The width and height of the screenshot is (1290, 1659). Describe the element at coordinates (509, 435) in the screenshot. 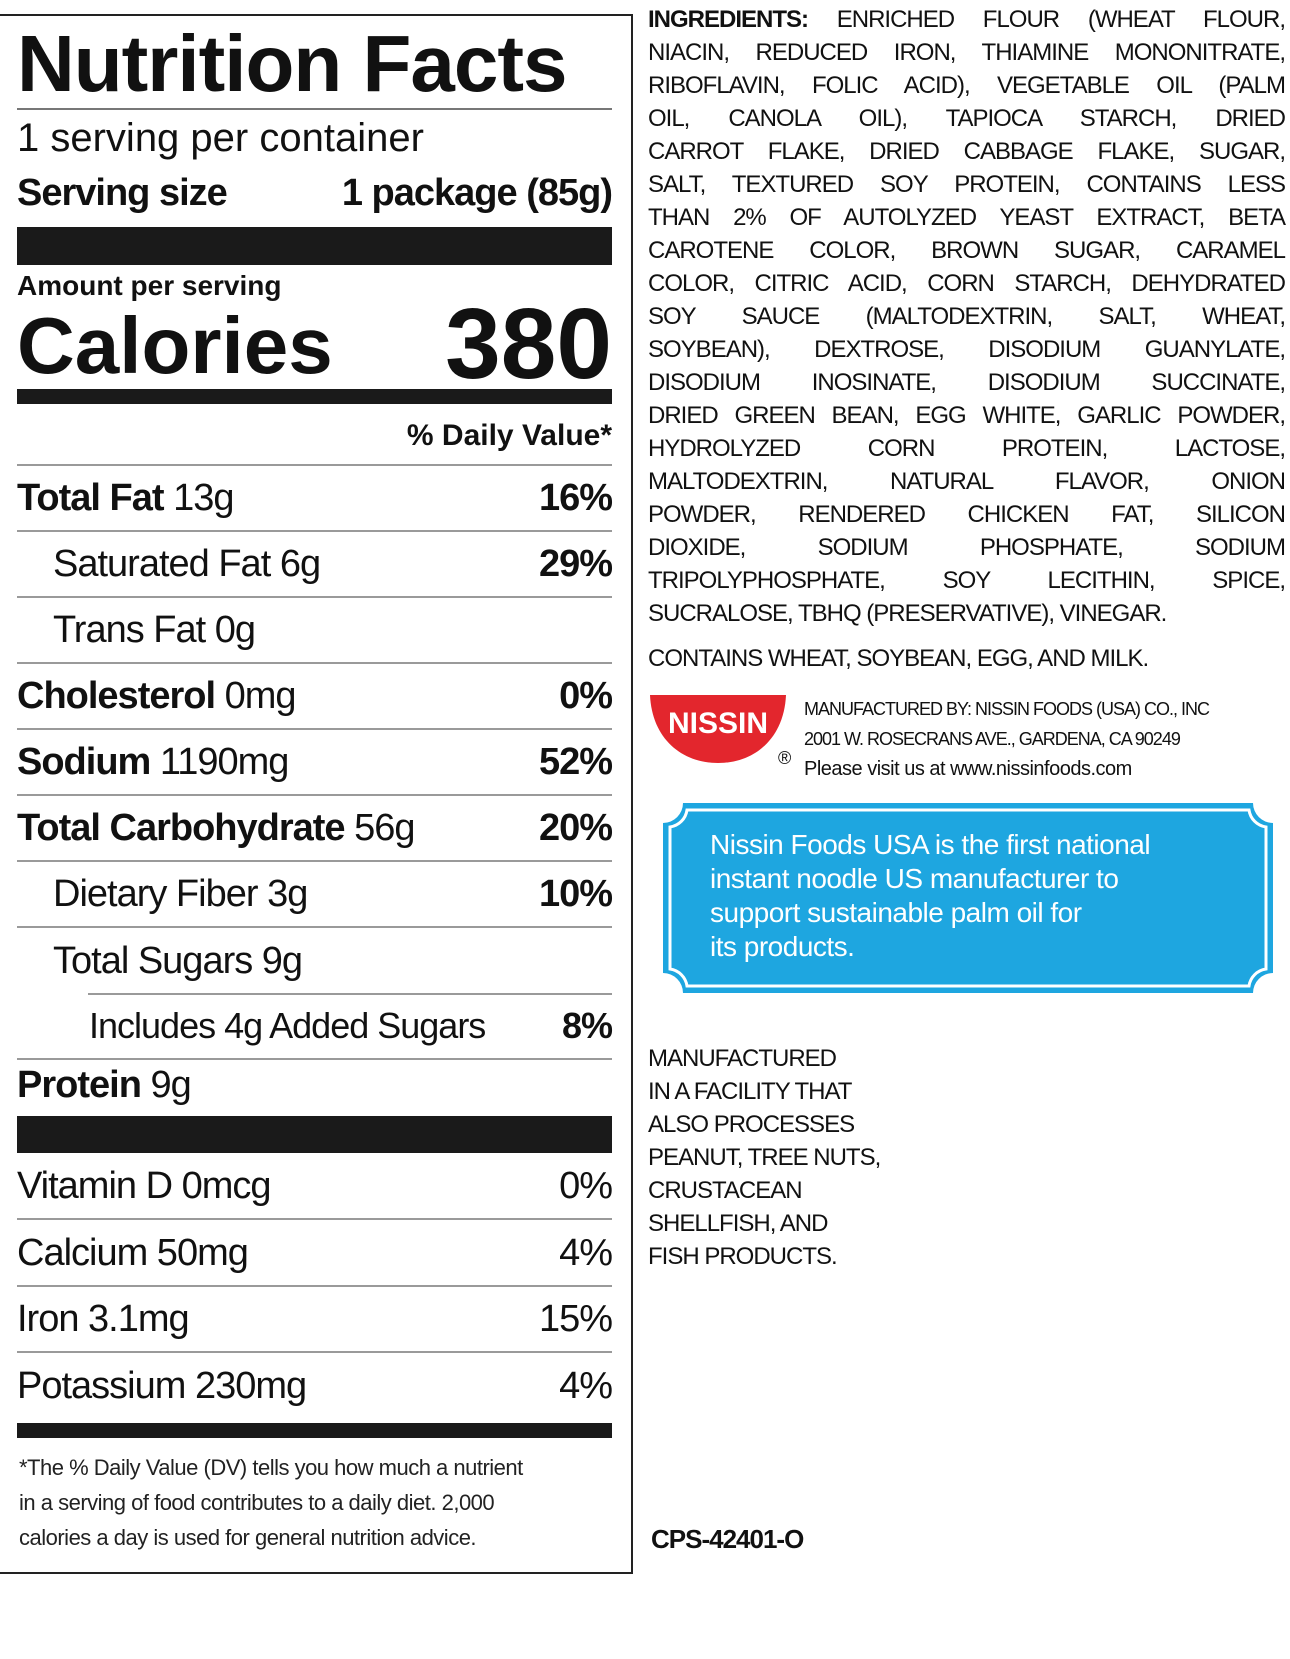

I see `daily-value-header: % Daily Value*` at that location.